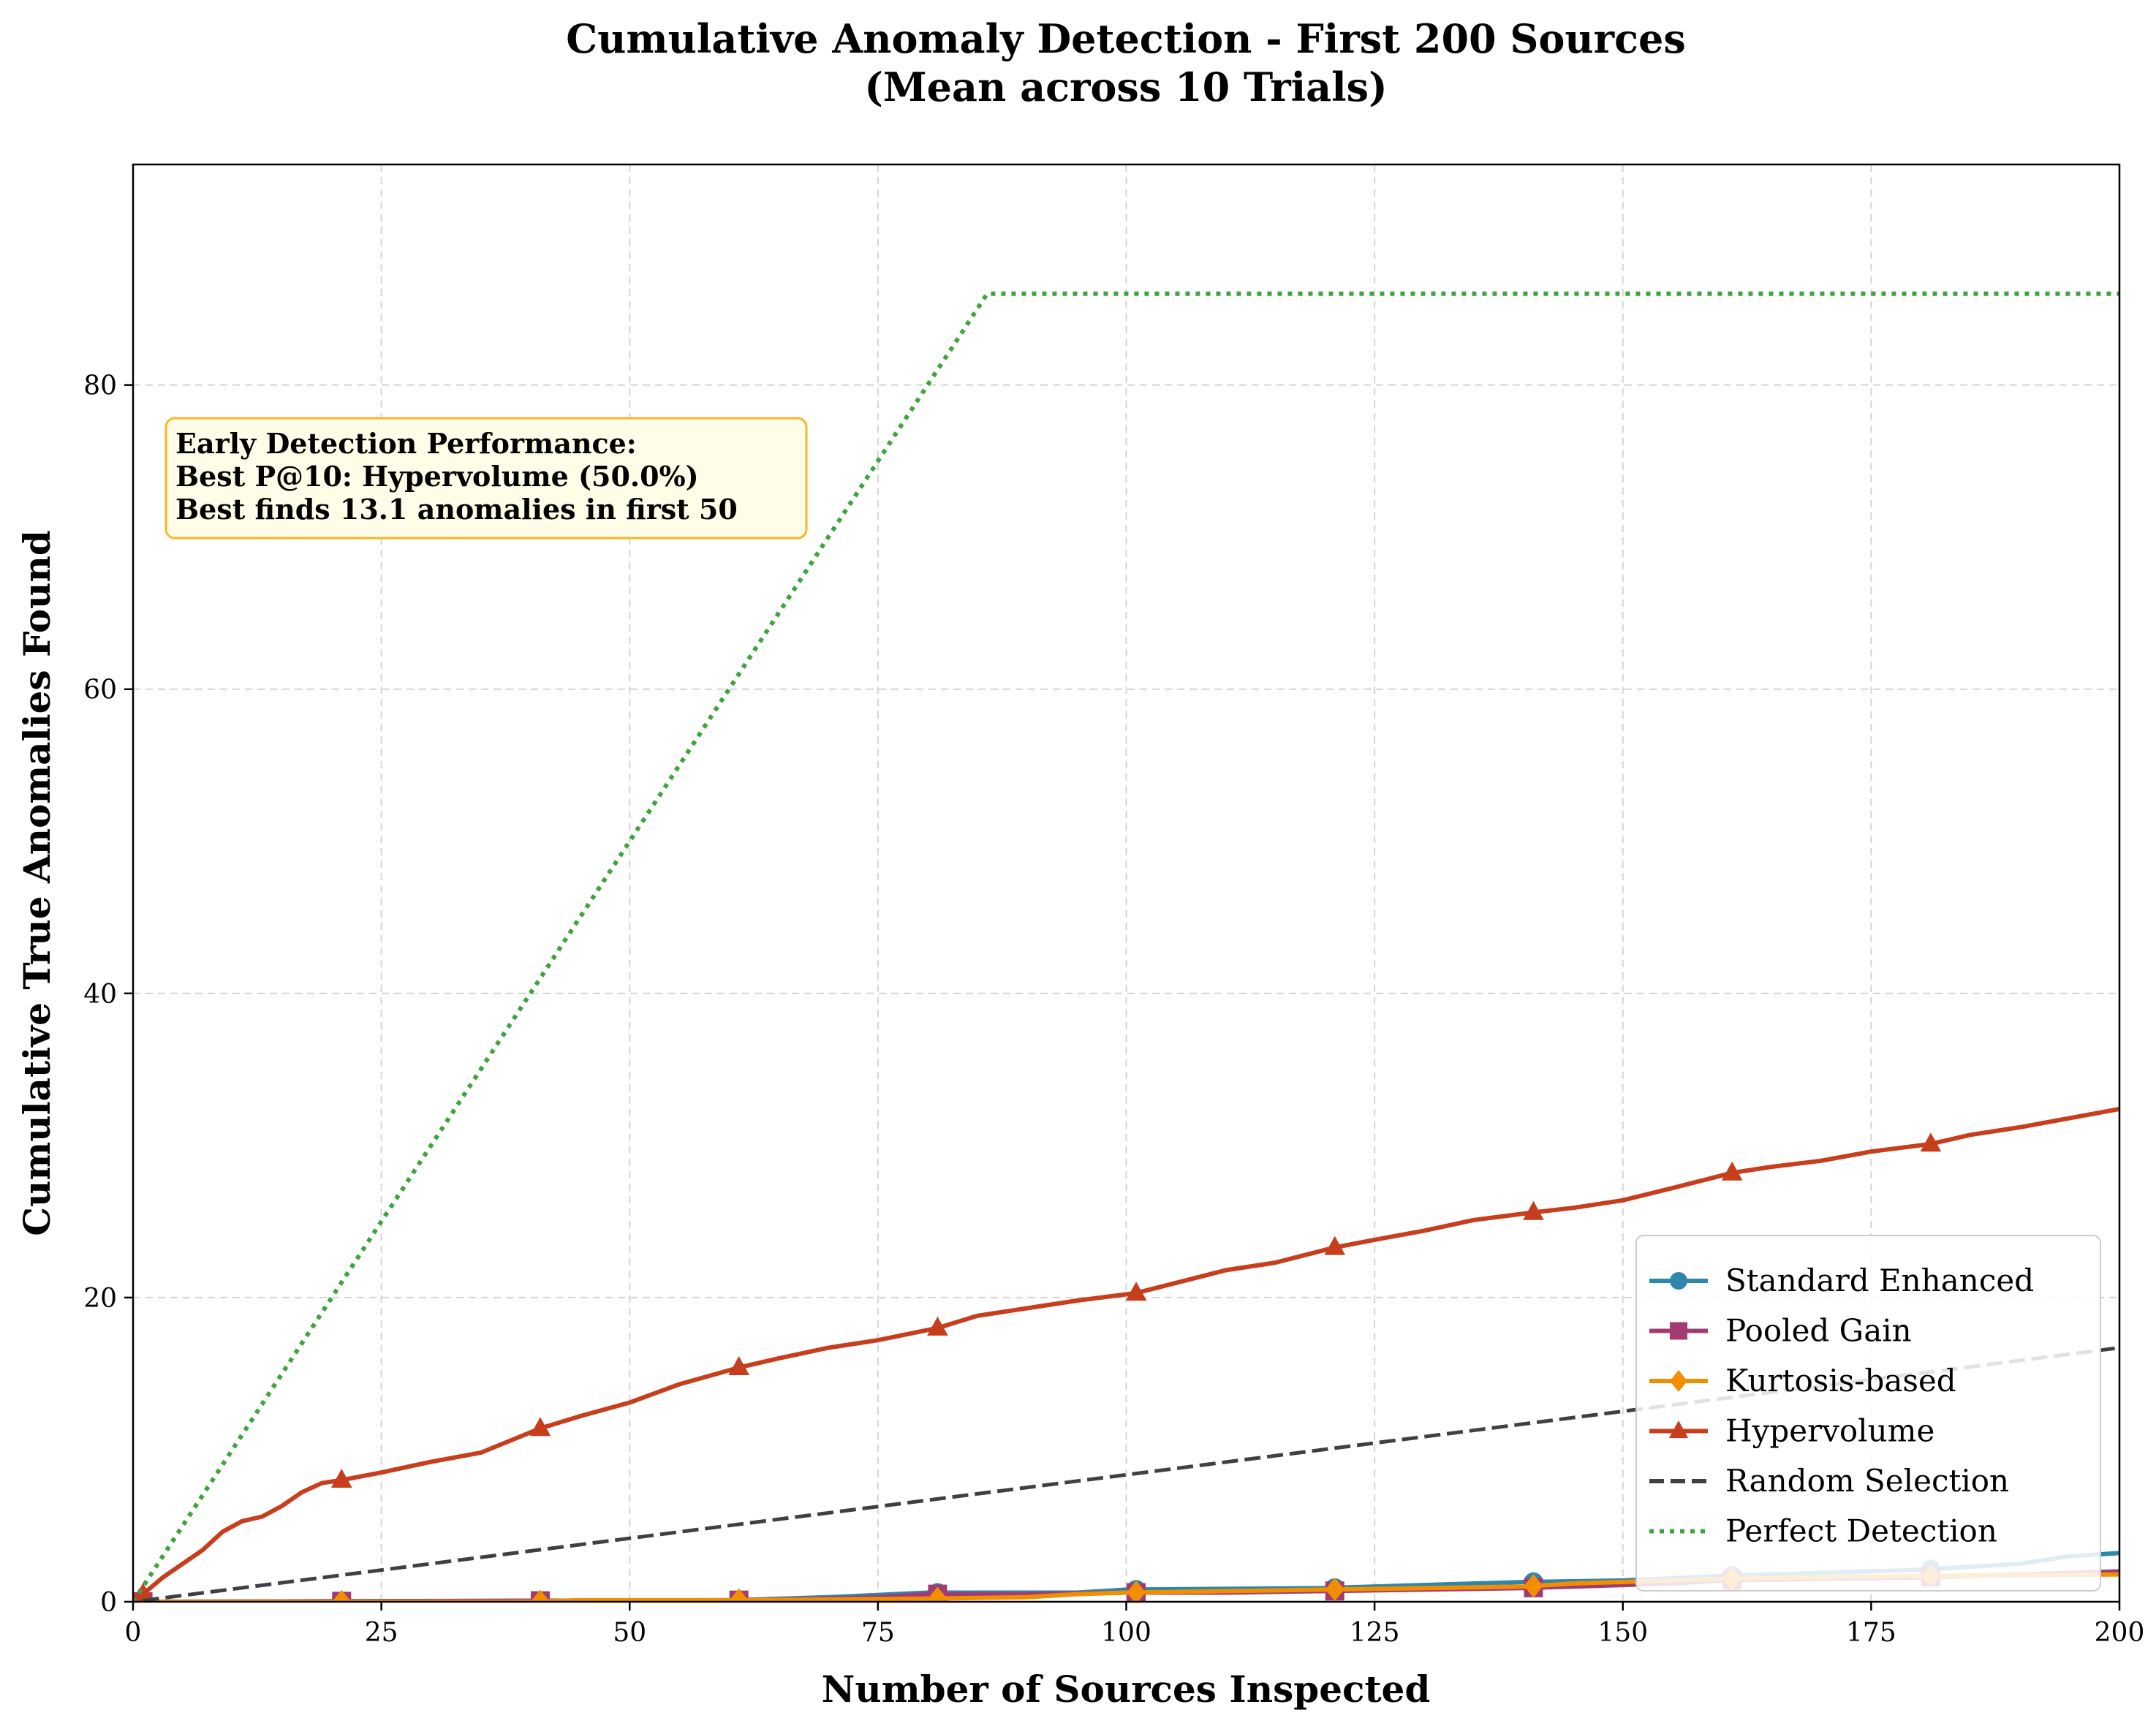 Image resolution: width=2156 pixels, height=1718 pixels. Describe the element at coordinates (2120, 1633) in the screenshot. I see `x-tick-label: 200` at that location.